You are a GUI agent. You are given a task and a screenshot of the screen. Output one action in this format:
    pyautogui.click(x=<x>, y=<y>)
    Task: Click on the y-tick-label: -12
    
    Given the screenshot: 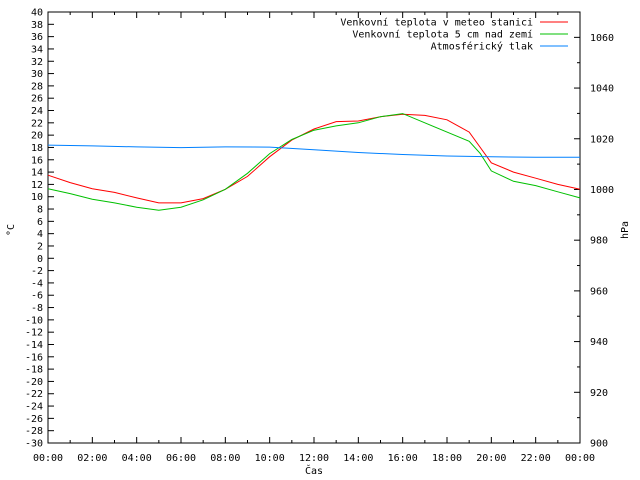 What is the action you would take?
    pyautogui.click(x=34, y=333)
    